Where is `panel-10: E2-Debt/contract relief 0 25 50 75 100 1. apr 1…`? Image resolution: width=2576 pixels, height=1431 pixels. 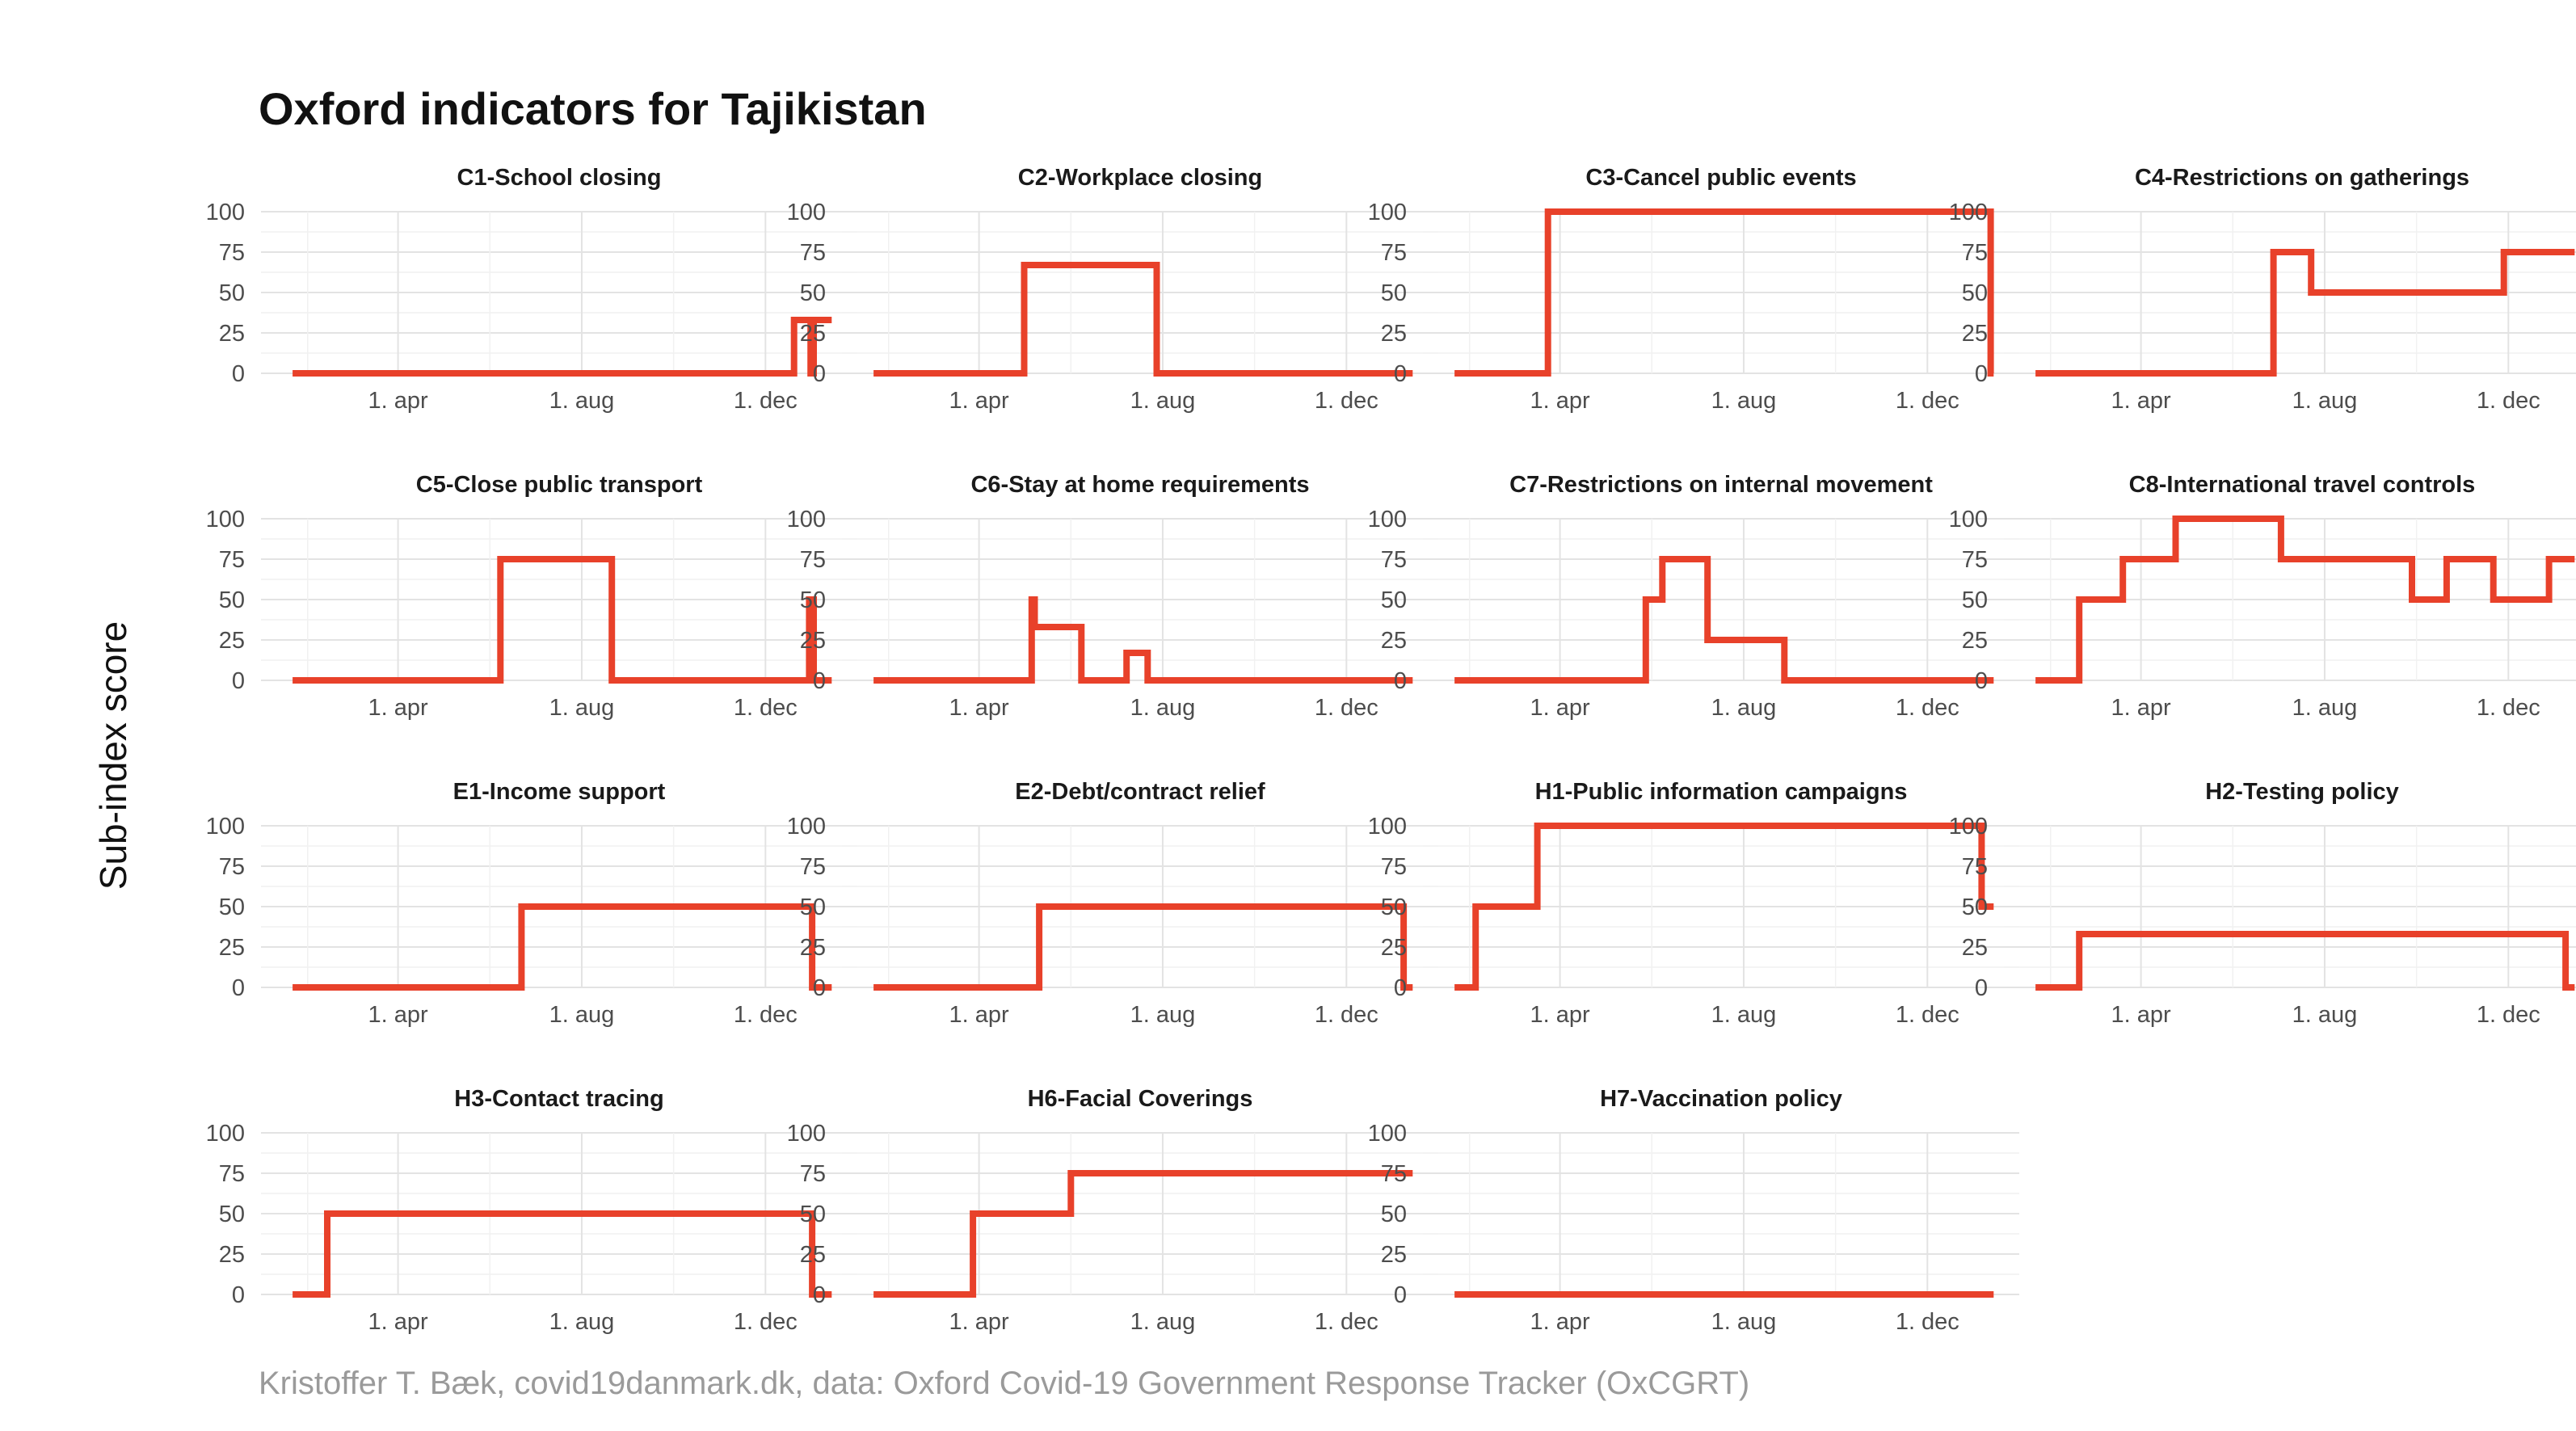 panel-10: E2-Debt/contract relief 0 25 50 75 100 1. apr 1… is located at coordinates (1112, 903).